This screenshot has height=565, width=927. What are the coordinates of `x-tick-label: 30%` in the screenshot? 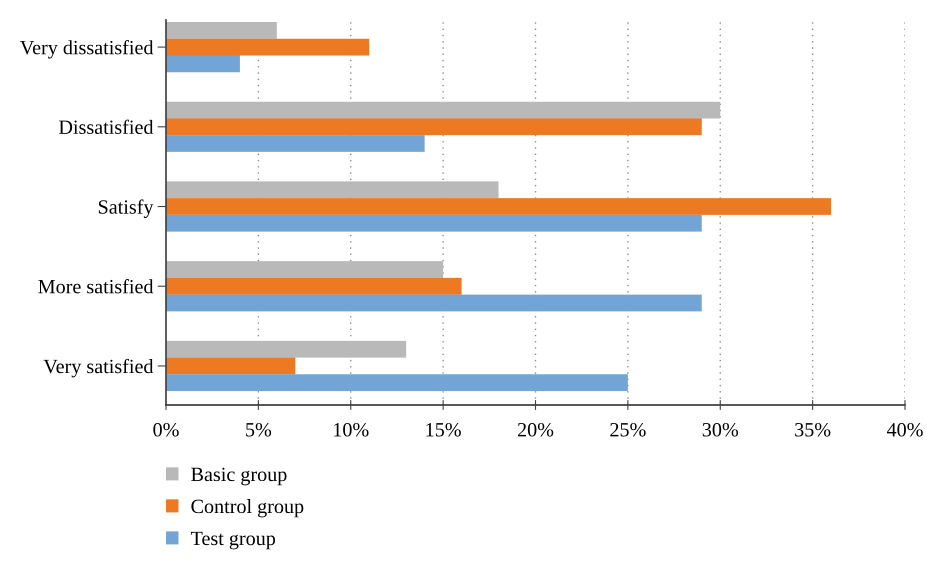 It's located at (720, 429).